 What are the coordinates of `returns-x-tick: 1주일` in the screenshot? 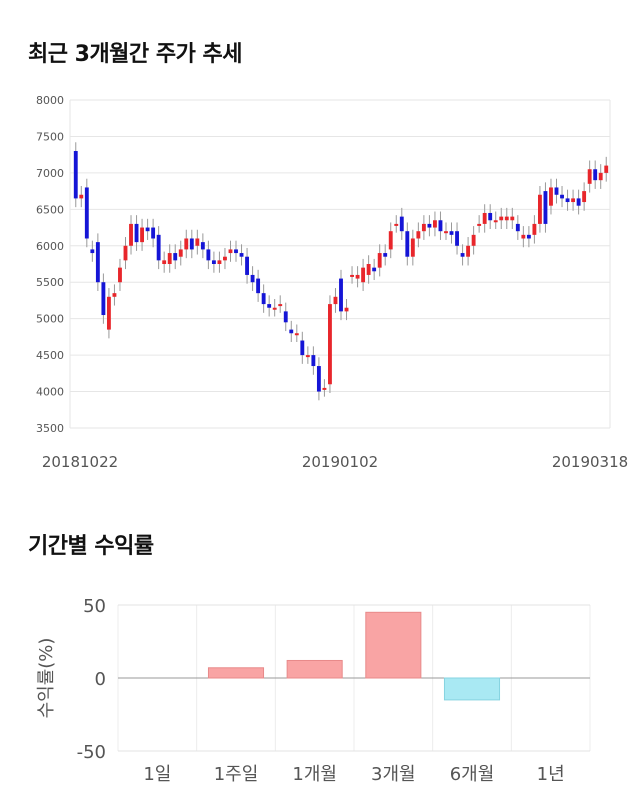 It's located at (236, 774).